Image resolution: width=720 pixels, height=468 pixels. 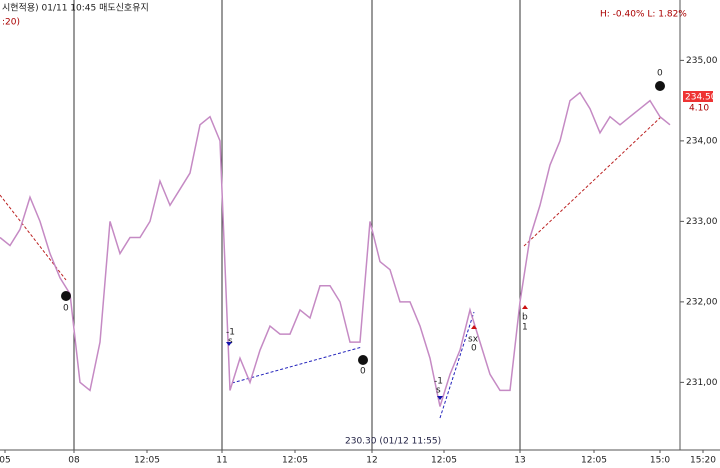 What do you see at coordinates (371, 461) in the screenshot?
I see `x-tick-label: 12` at bounding box center [371, 461].